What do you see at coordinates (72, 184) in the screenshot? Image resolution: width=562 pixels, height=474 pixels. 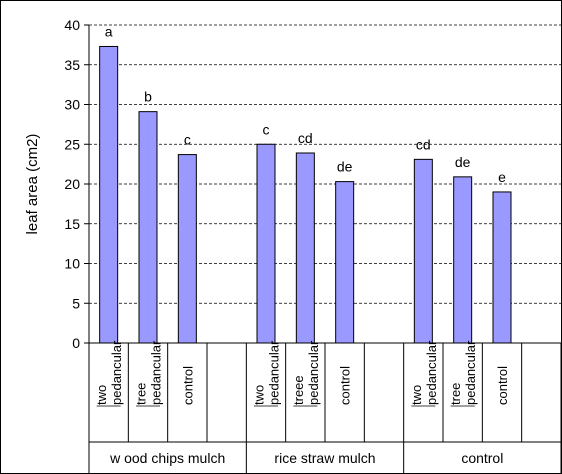 I see `y-tick-label: 20` at bounding box center [72, 184].